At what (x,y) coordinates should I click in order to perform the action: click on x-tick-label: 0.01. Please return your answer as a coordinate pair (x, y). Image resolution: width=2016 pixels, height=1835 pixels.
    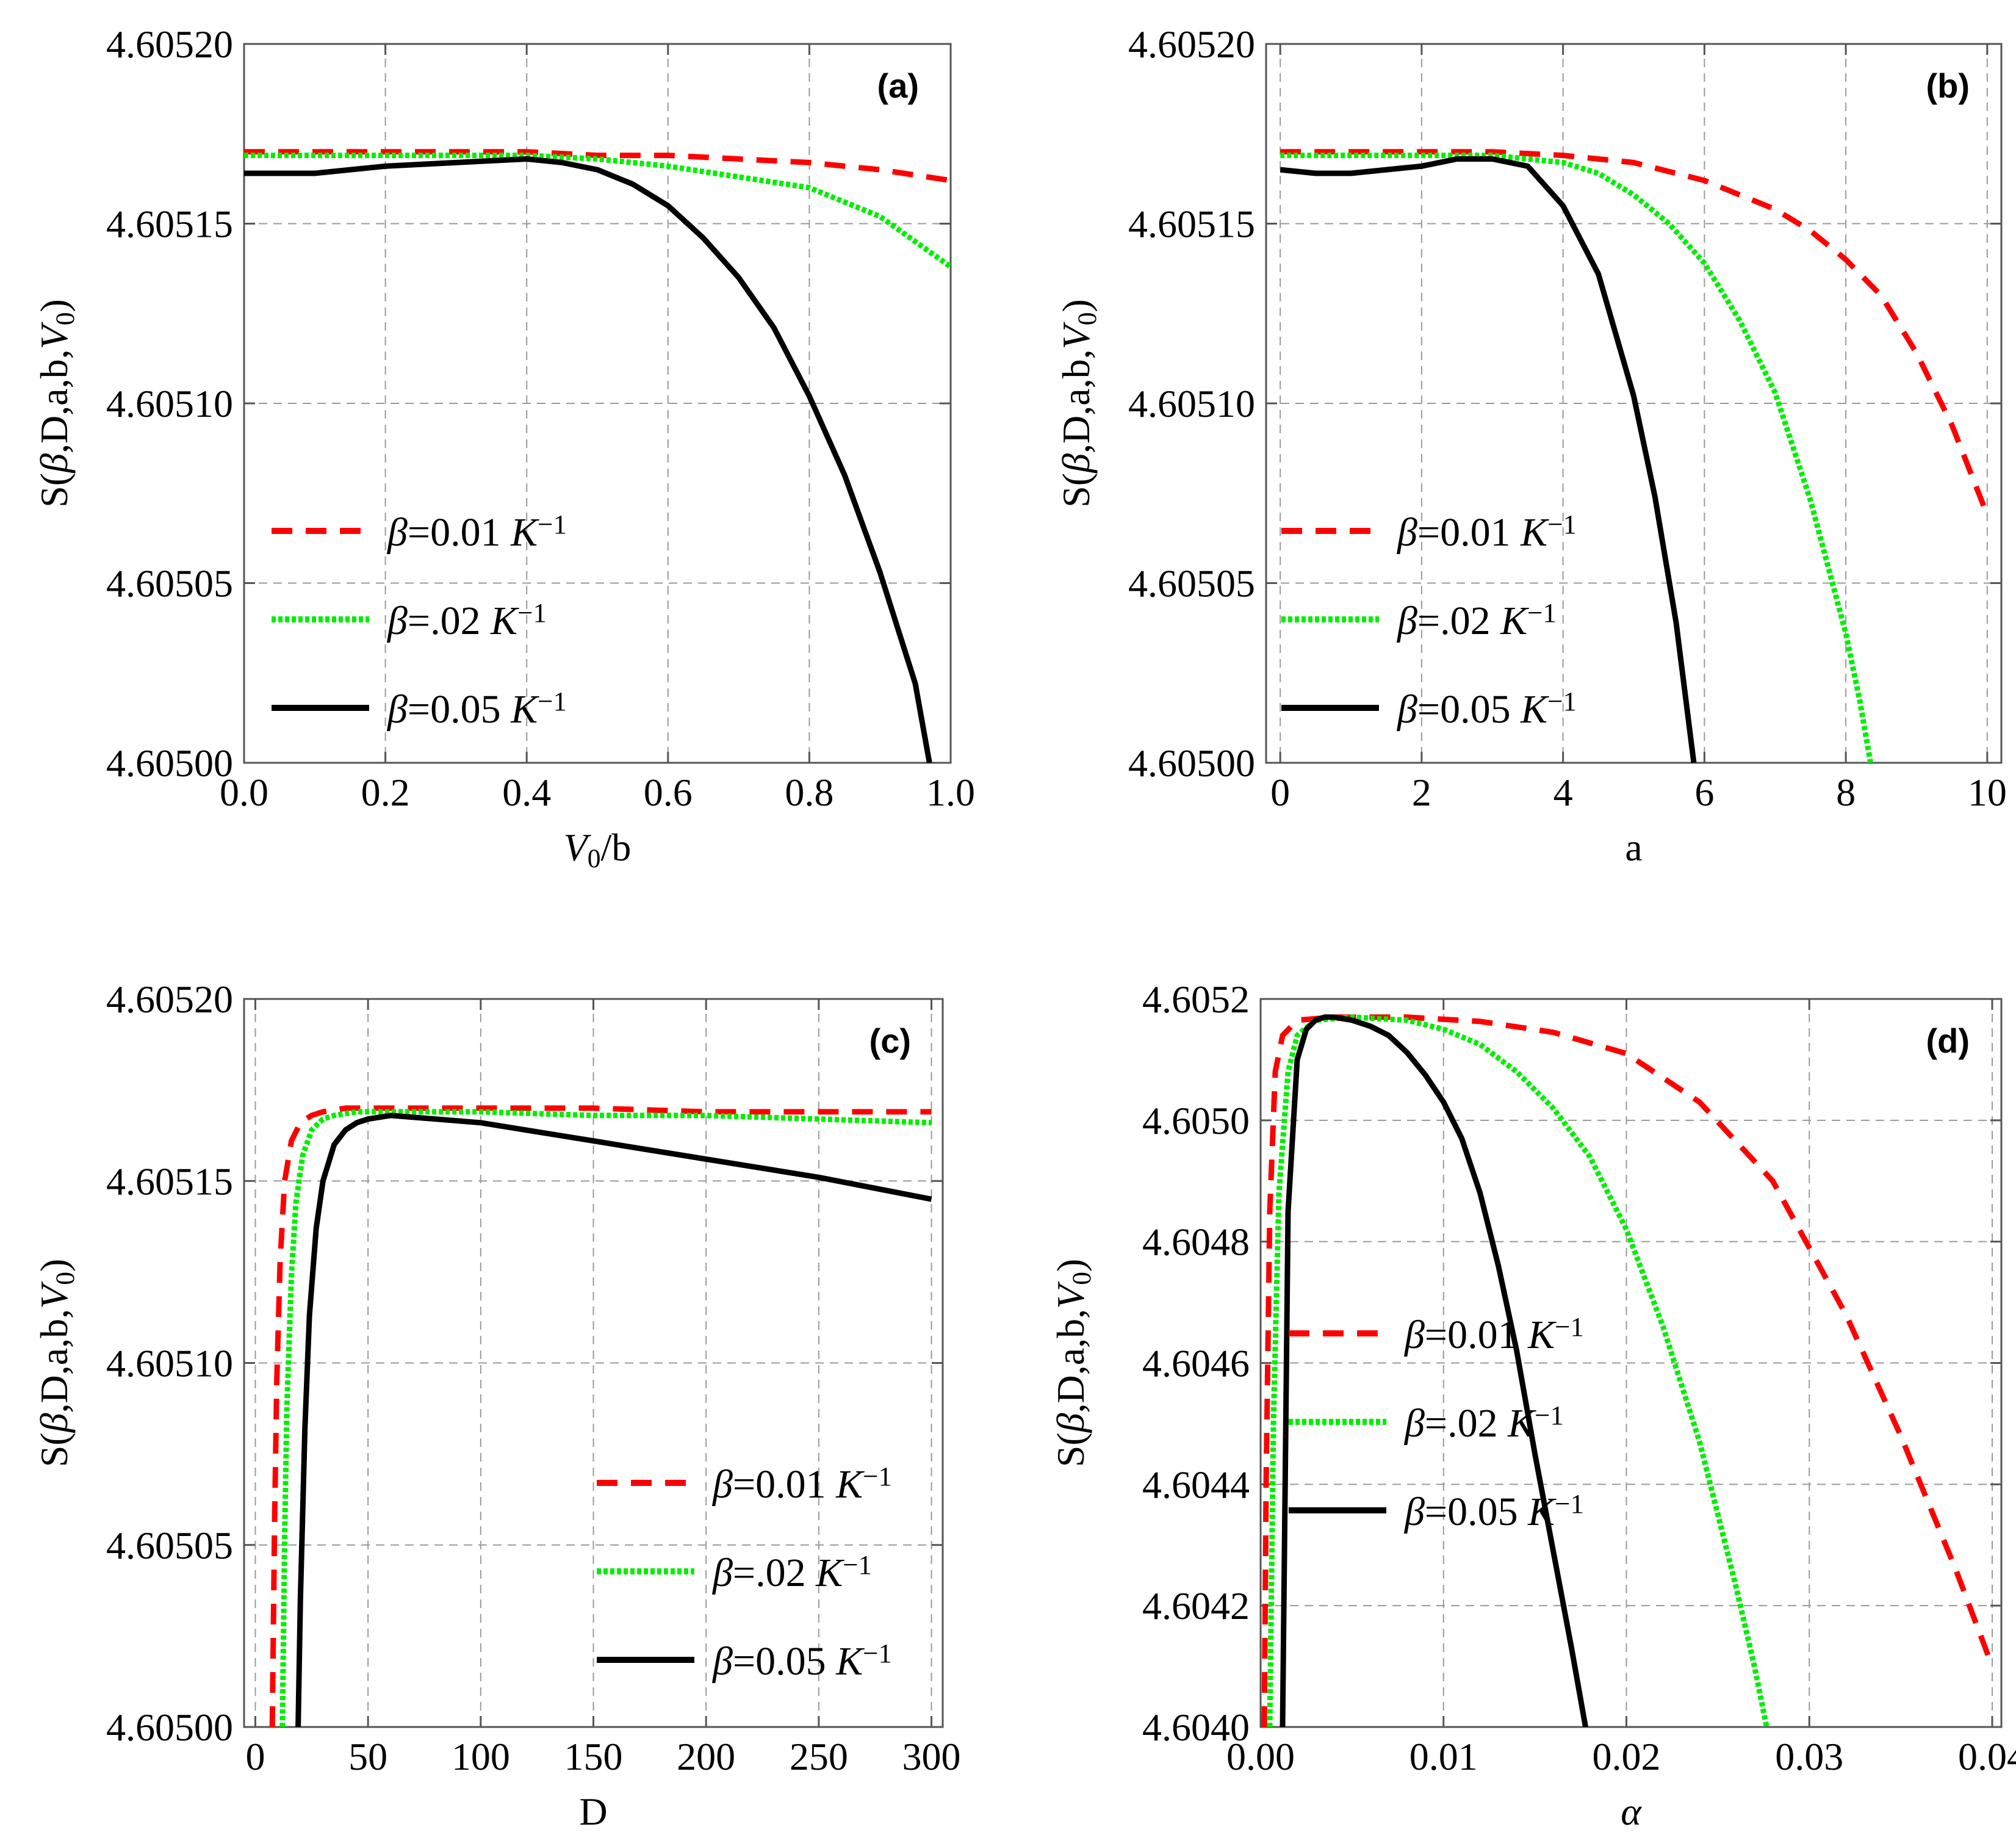
    Looking at the image, I should click on (1443, 1756).